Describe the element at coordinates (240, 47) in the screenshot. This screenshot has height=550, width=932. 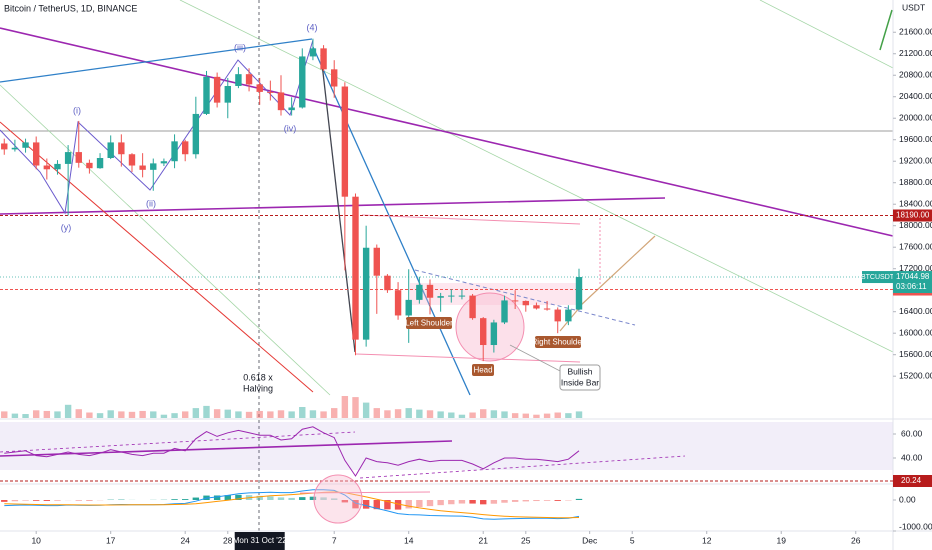
I see `wave-label: (iii)` at that location.